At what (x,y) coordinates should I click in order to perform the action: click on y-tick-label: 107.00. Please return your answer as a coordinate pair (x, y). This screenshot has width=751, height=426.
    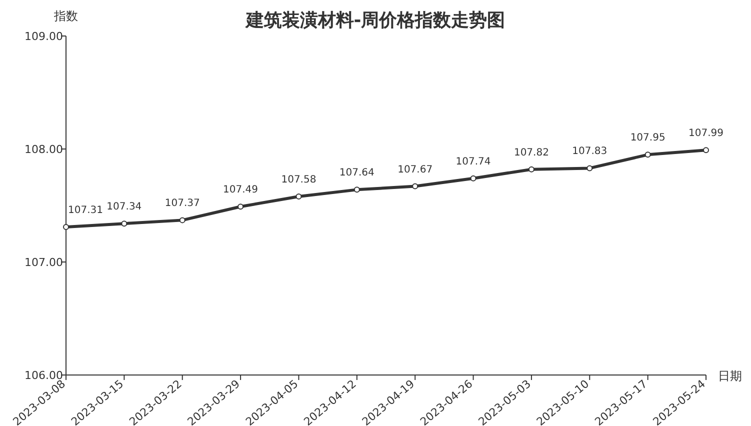
    Looking at the image, I should click on (43, 262).